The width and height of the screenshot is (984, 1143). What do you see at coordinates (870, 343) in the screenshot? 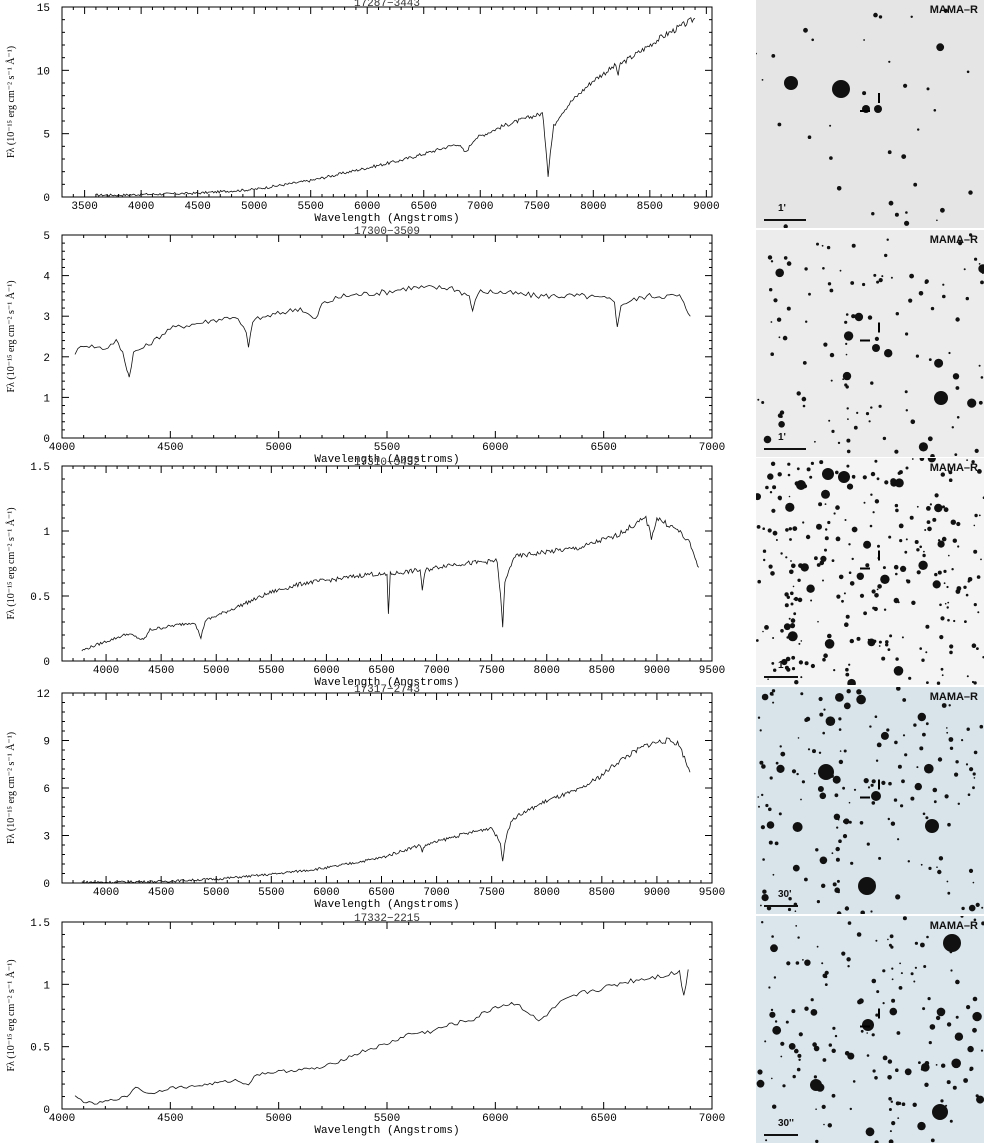
I see `finder-chart-2: MAMA–R 1'` at bounding box center [870, 343].